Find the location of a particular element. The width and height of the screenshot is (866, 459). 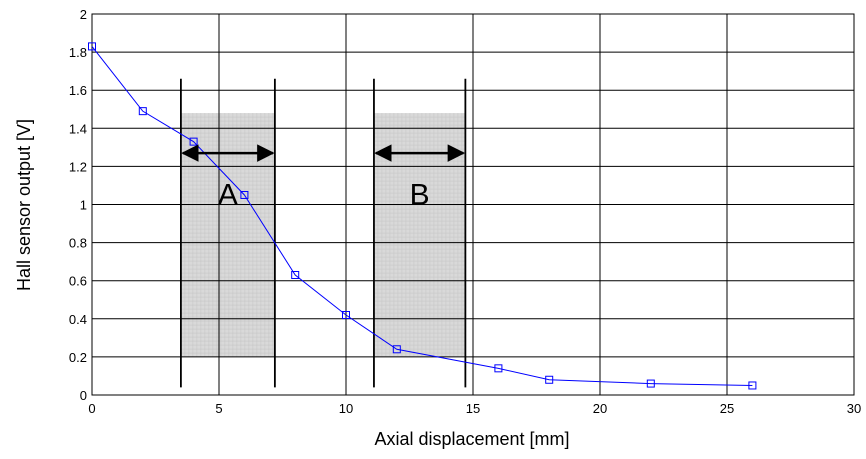

y-tick-label: 1.8 is located at coordinates (78, 52).